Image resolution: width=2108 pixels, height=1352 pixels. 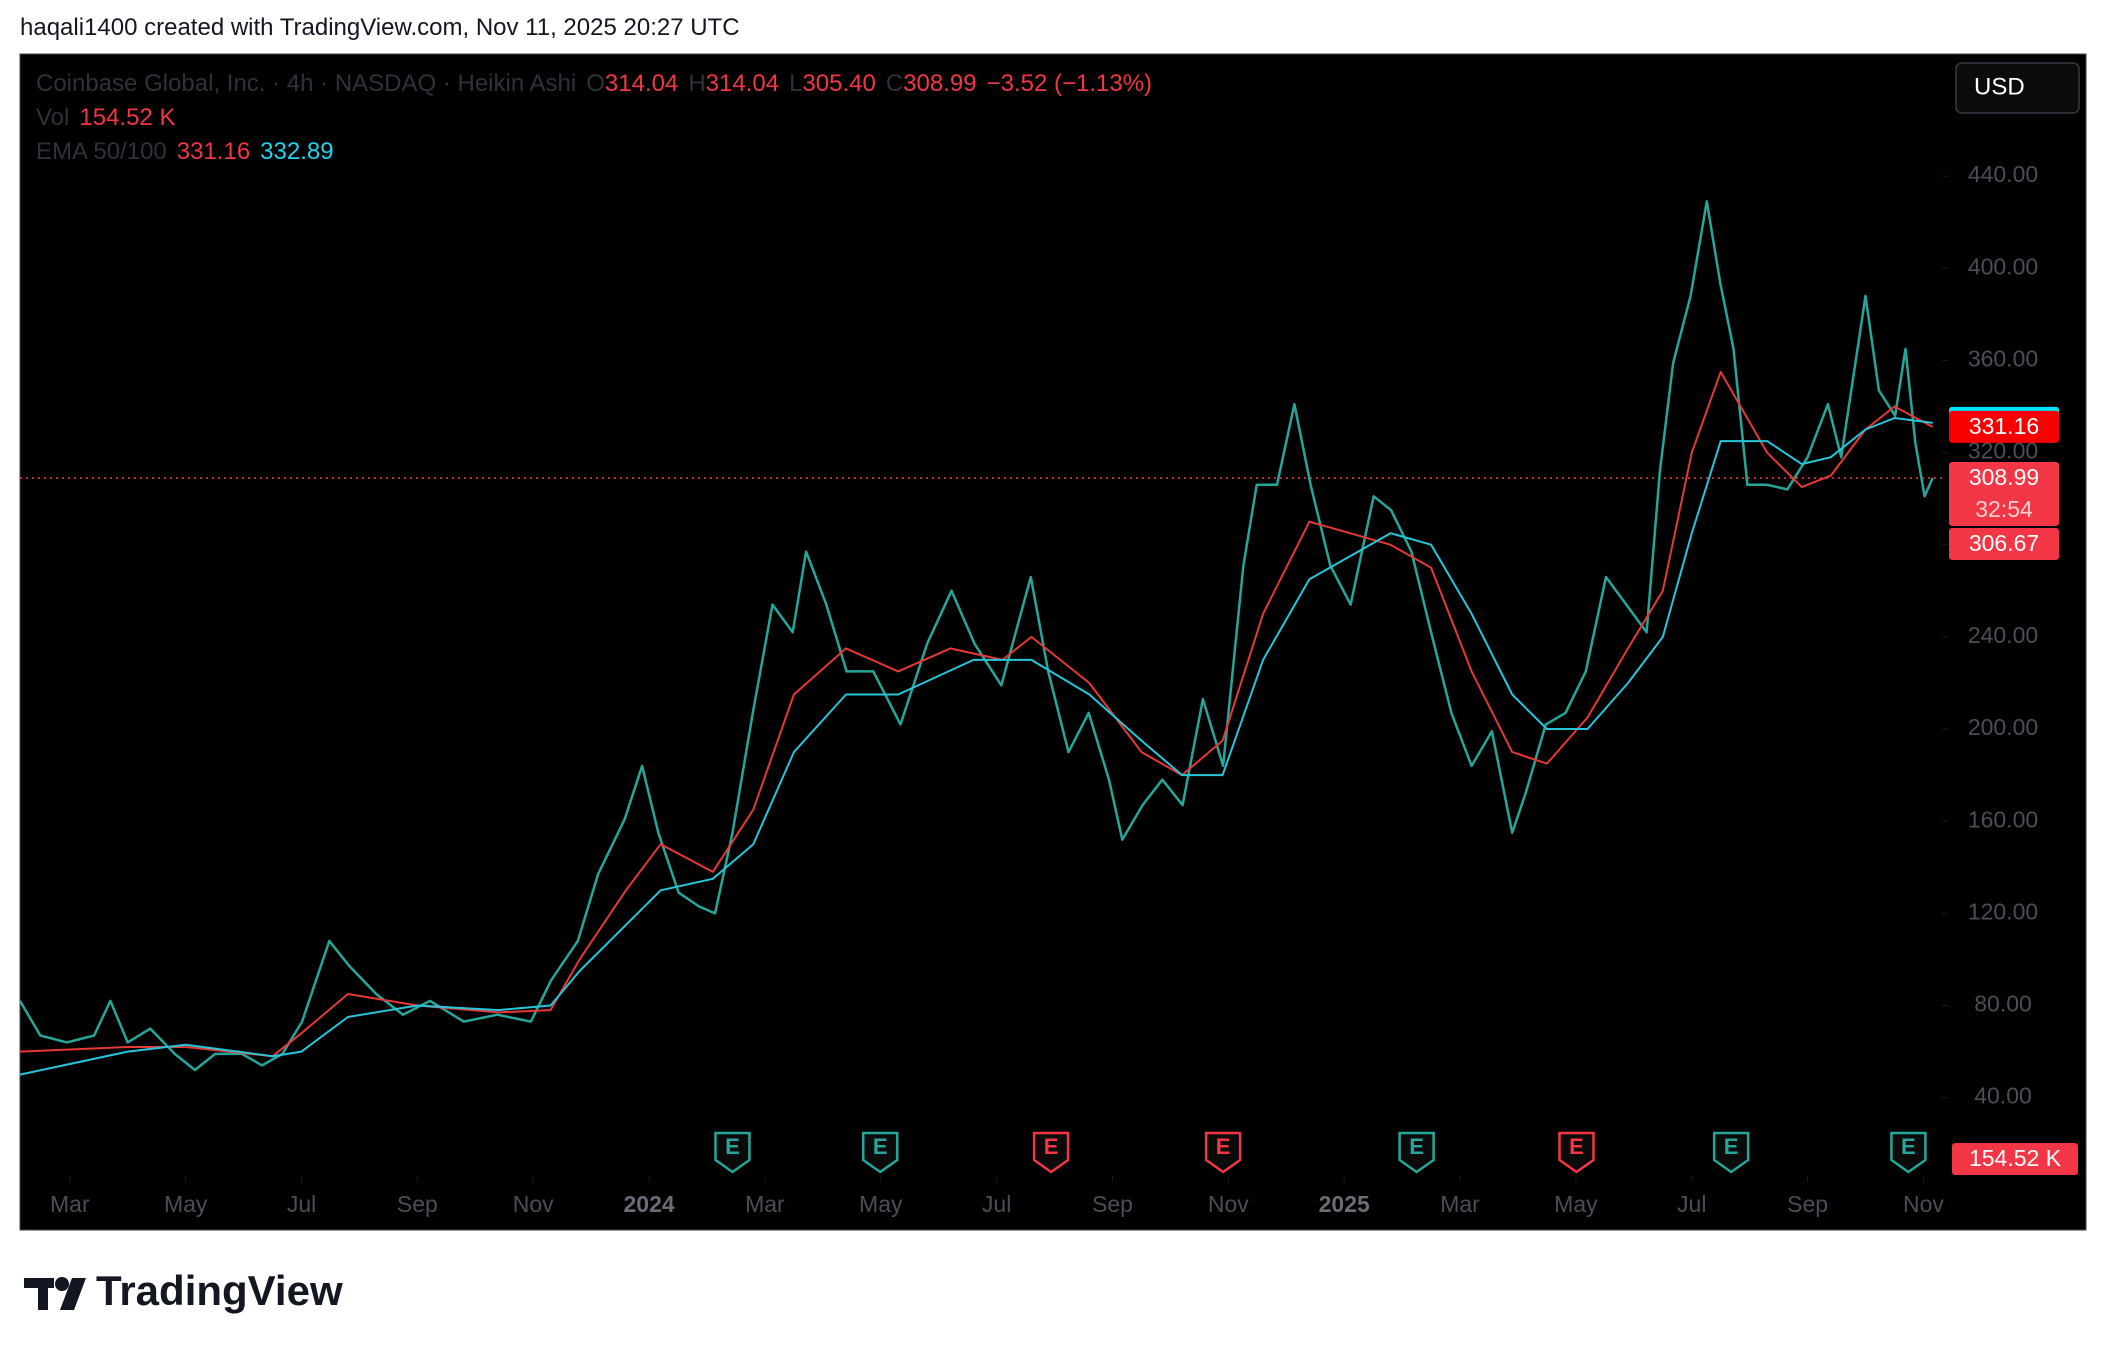 I want to click on change: −3.52 (−1.13%), so click(x=1069, y=83).